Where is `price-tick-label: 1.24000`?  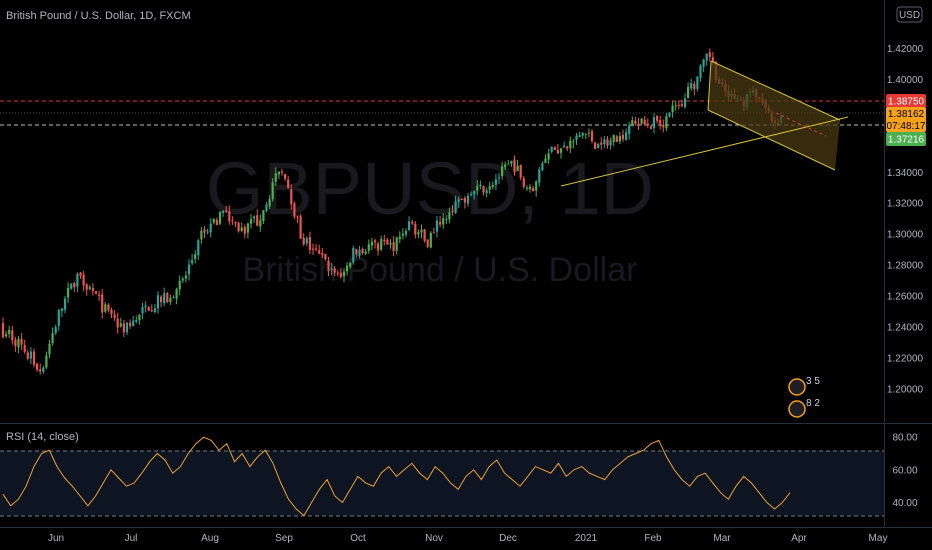 price-tick-label: 1.24000 is located at coordinates (905, 327).